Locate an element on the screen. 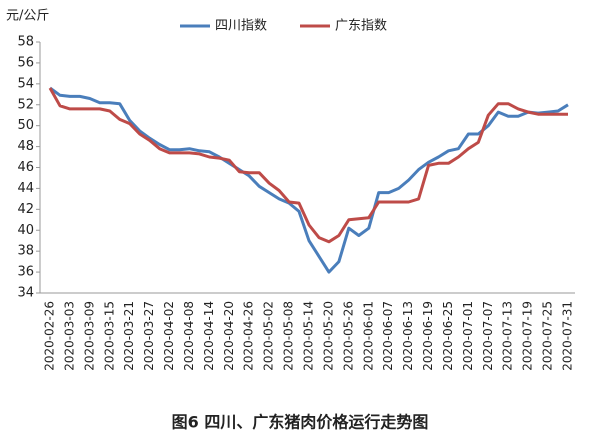 Image resolution: width=600 pixels, height=442 pixels. y-tick-label: 42 is located at coordinates (25, 209).